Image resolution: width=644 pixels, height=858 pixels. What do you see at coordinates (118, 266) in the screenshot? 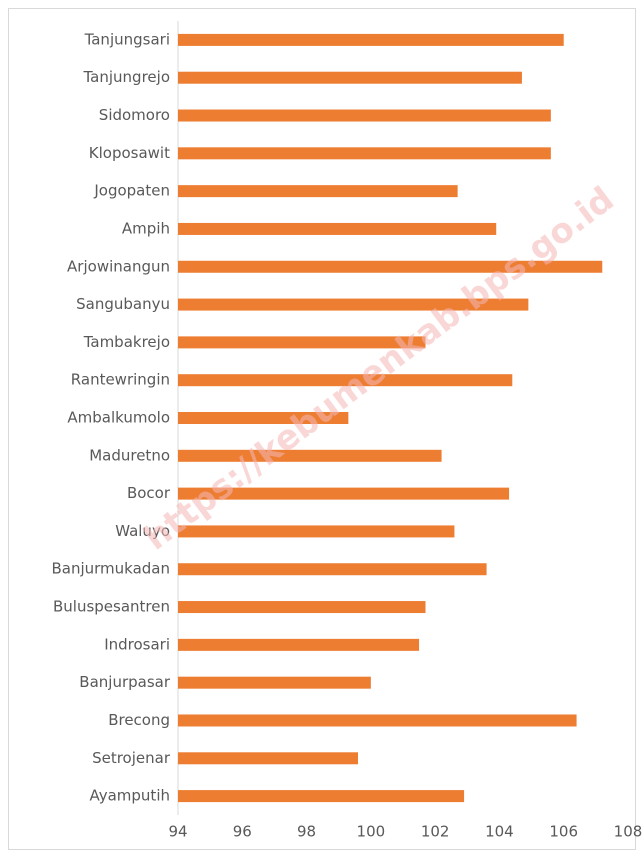
I see `y-tick-label: Arjowinangun` at bounding box center [118, 266].